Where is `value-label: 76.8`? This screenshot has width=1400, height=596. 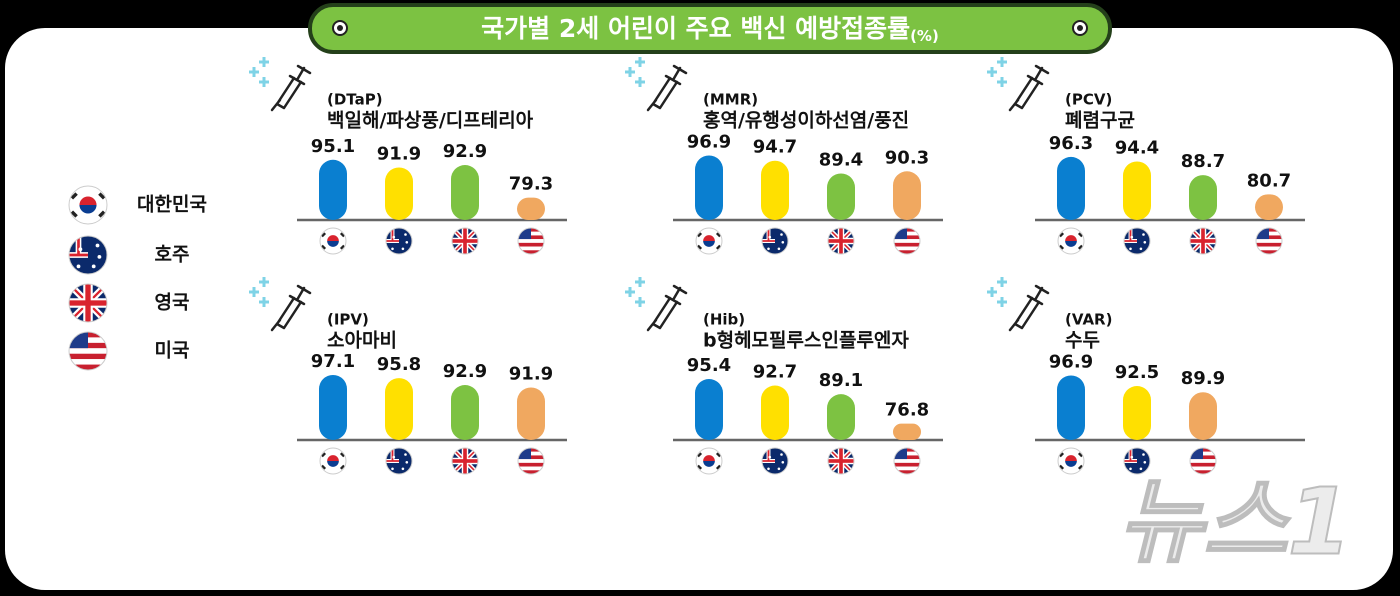 value-label: 76.8 is located at coordinates (907, 410).